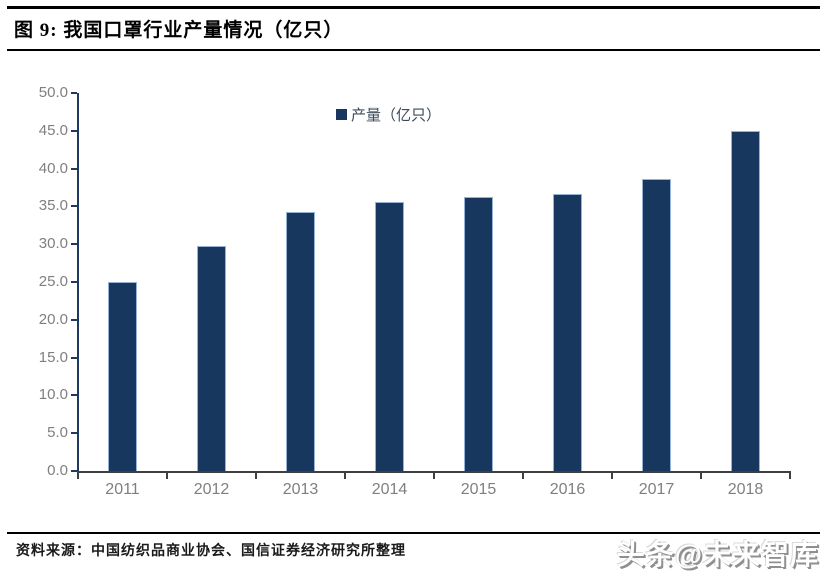 This screenshot has height=574, width=827. I want to click on legend-series-label: 产量（亿只）, so click(396, 115).